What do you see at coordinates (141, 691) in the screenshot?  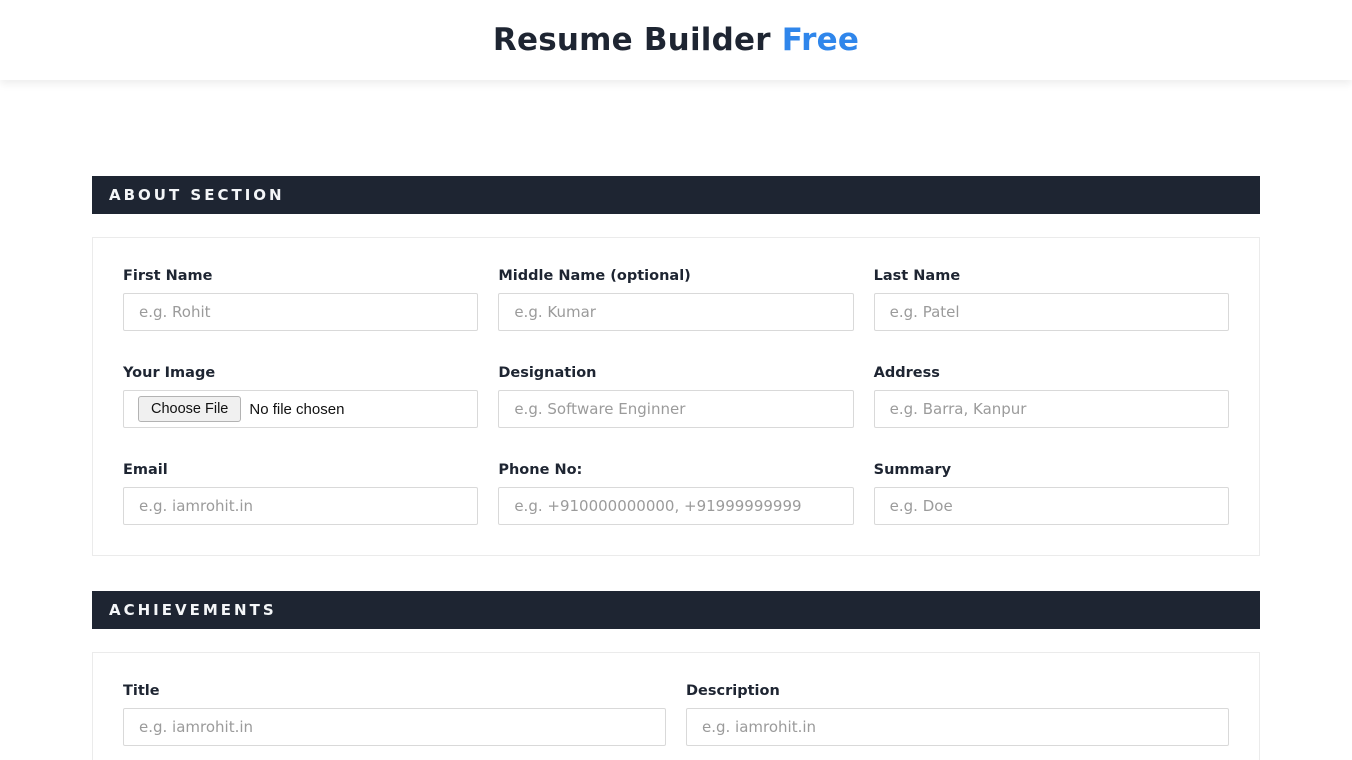 I see `achievement-title-label: Title` at bounding box center [141, 691].